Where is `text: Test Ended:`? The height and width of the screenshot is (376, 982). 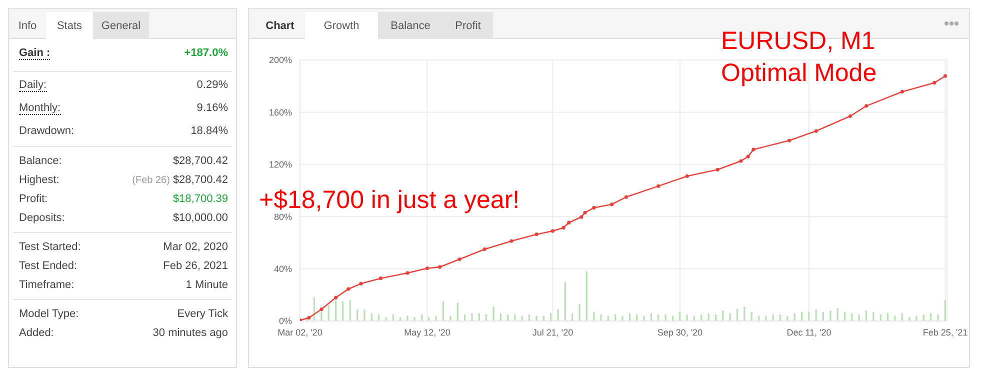
text: Test Ended: is located at coordinates (48, 266).